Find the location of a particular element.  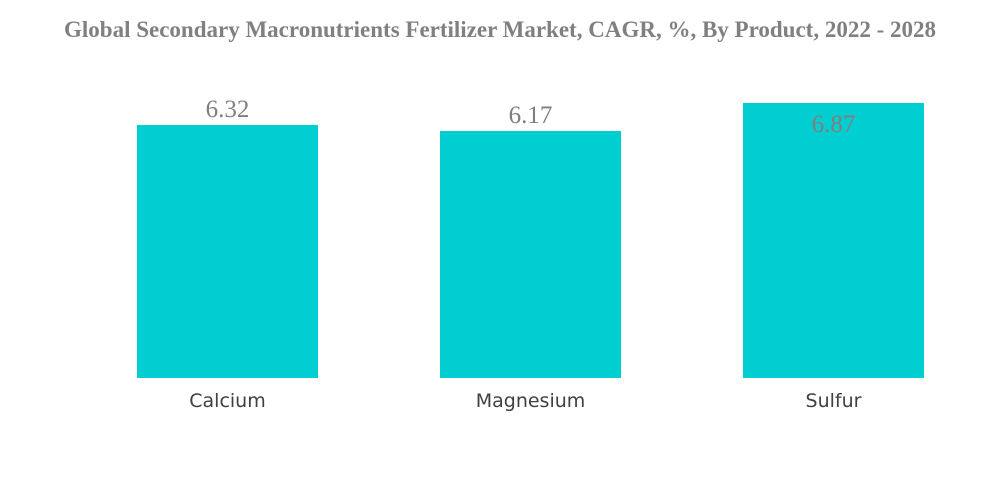

category-label-magnesium: Magnesium is located at coordinates (531, 401).